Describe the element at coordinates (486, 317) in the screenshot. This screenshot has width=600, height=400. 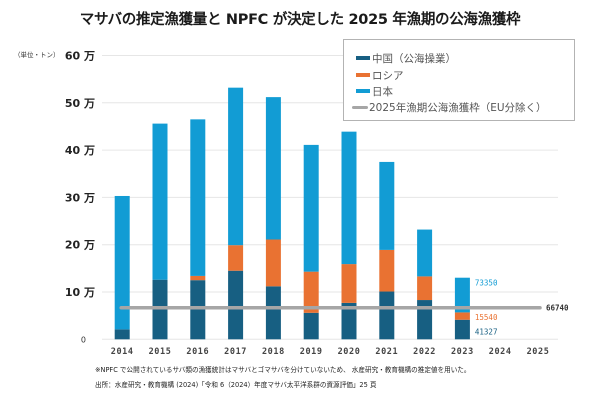
I see `data-label: 15540` at that location.